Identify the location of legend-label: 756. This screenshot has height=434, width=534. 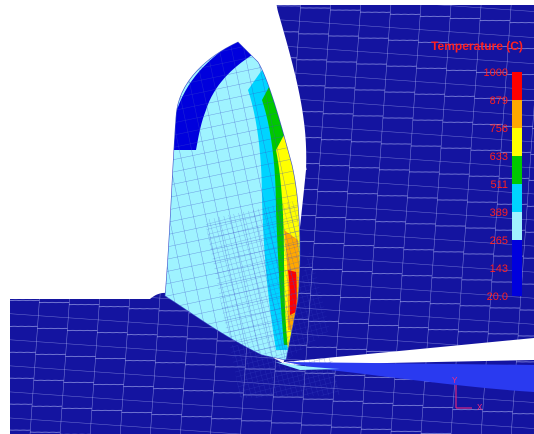
(499, 129).